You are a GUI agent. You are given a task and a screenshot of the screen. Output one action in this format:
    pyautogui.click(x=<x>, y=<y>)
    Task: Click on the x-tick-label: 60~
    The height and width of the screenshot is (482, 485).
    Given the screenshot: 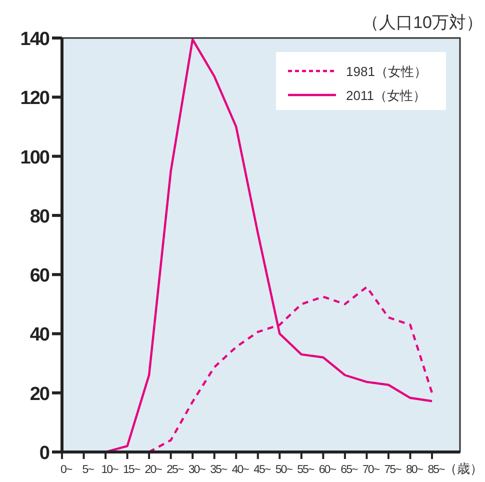 What is the action you would take?
    pyautogui.click(x=327, y=470)
    